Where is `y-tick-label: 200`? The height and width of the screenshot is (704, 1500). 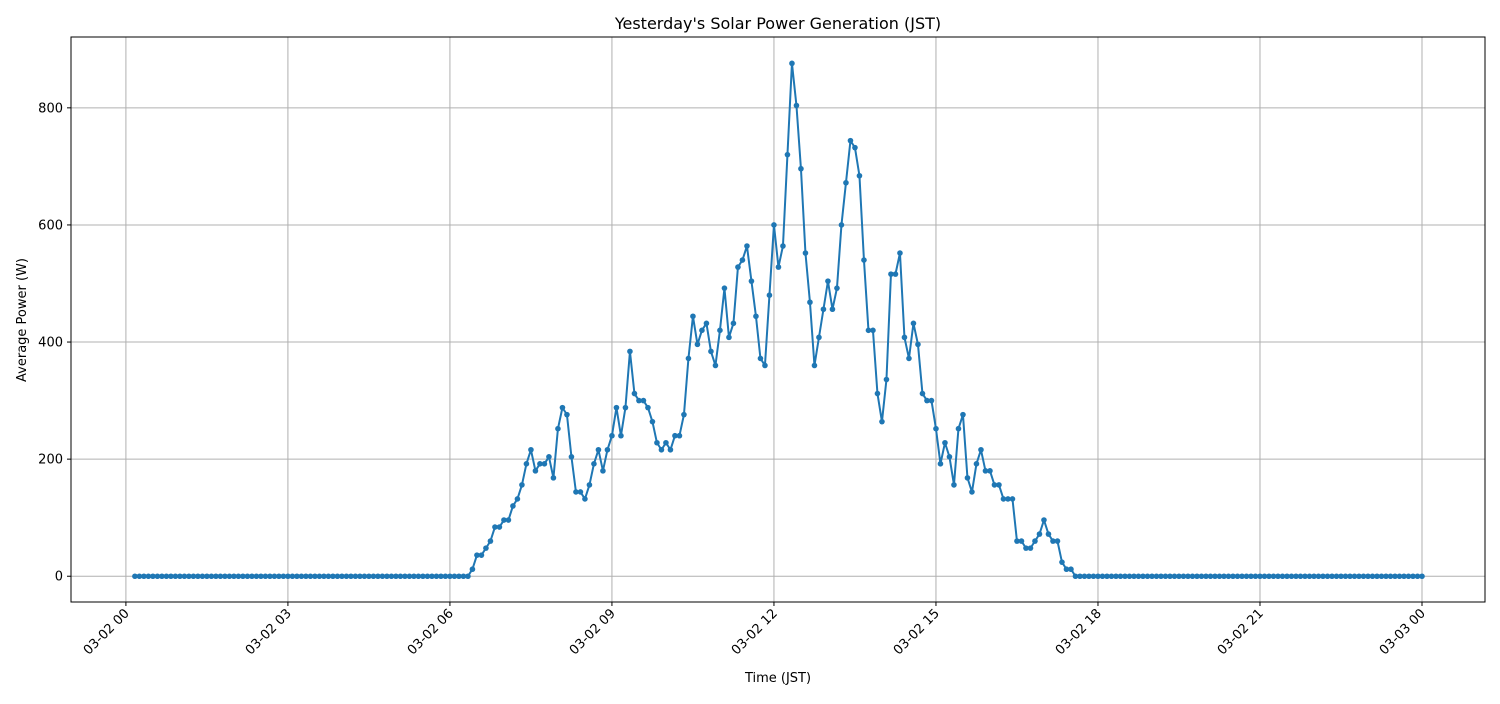
y-tick-label: 200 is located at coordinates (50, 460).